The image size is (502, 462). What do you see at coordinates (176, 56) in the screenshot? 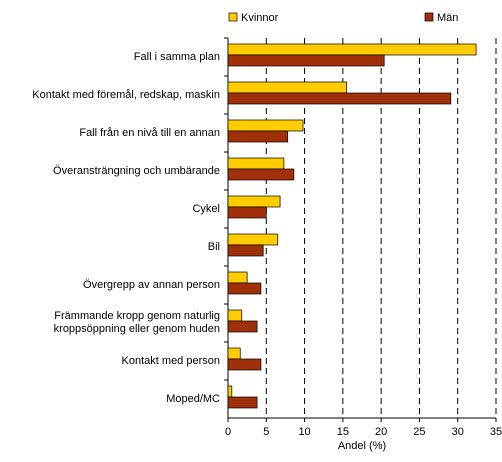
I see `y-tick-label: Fall i samma plan` at bounding box center [176, 56].